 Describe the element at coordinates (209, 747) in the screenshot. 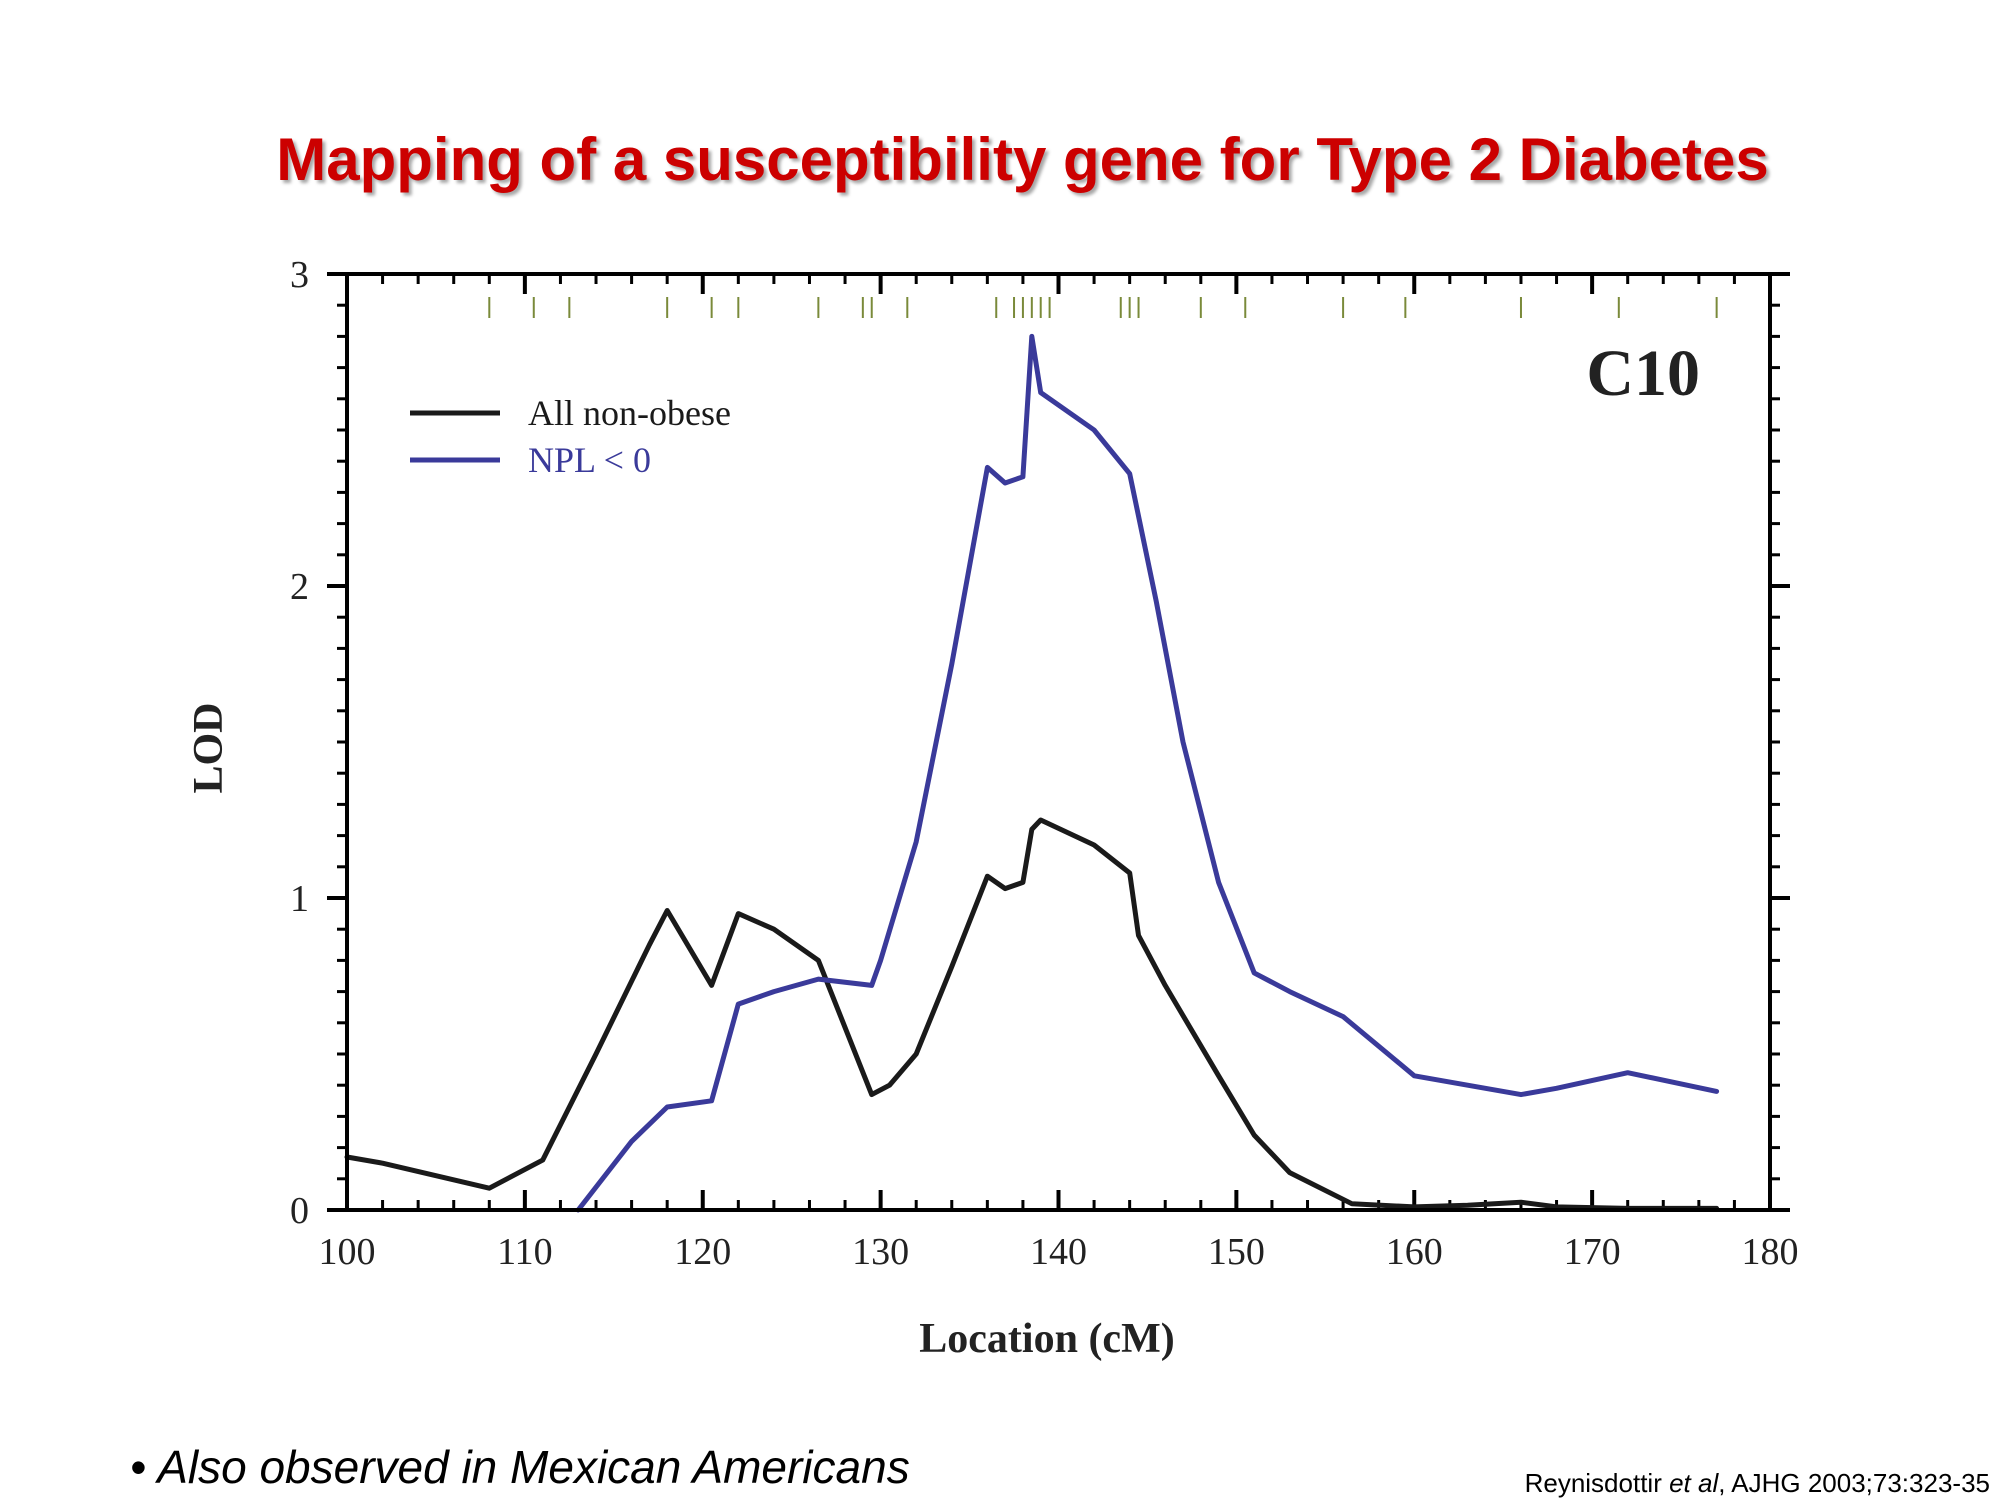

I see `y-axis-label: LOD` at that location.